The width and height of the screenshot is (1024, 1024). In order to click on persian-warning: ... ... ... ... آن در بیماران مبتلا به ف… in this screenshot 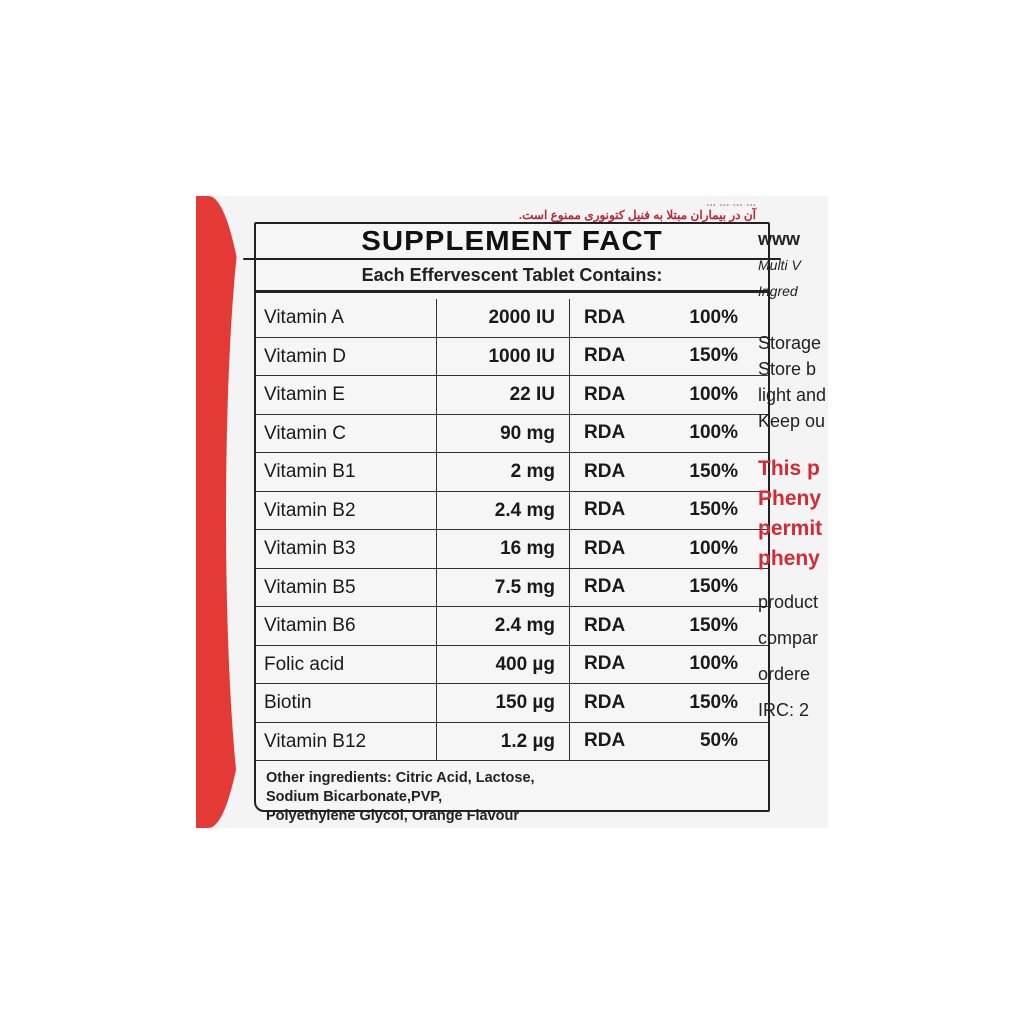, I will do `click(637, 209)`.